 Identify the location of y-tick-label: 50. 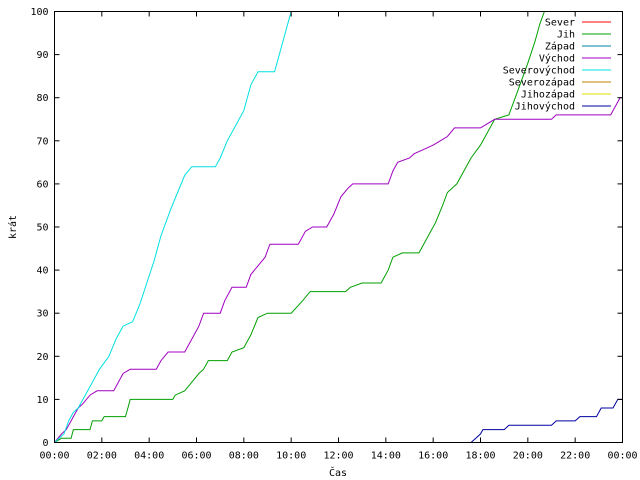
(42, 228).